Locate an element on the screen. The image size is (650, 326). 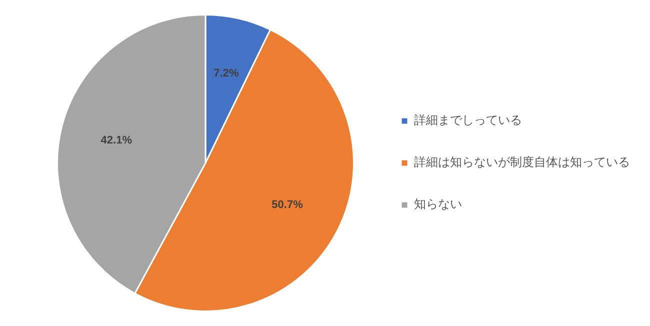
legend-label: 詳細までしっている is located at coordinates (468, 120).